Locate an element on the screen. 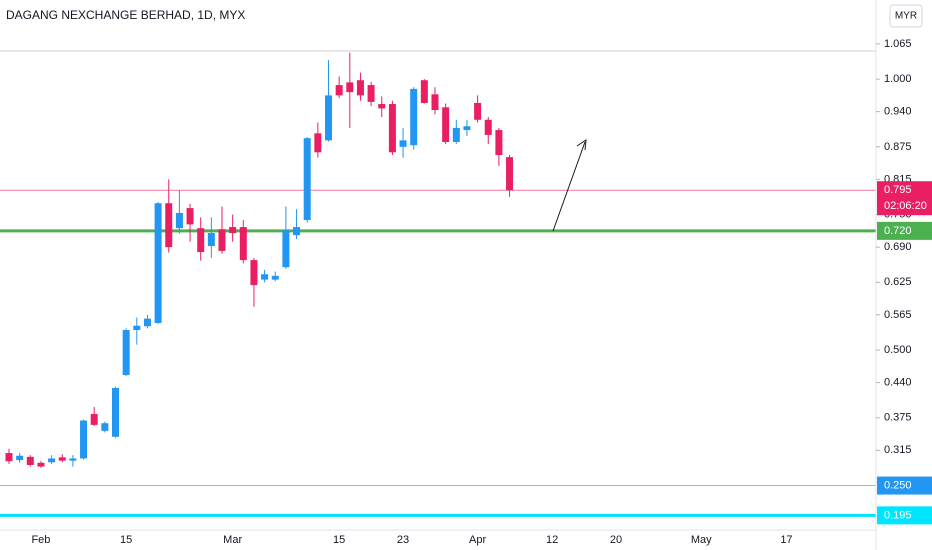 Image resolution: width=932 pixels, height=550 pixels. x-tick-label: 17 is located at coordinates (786, 540).